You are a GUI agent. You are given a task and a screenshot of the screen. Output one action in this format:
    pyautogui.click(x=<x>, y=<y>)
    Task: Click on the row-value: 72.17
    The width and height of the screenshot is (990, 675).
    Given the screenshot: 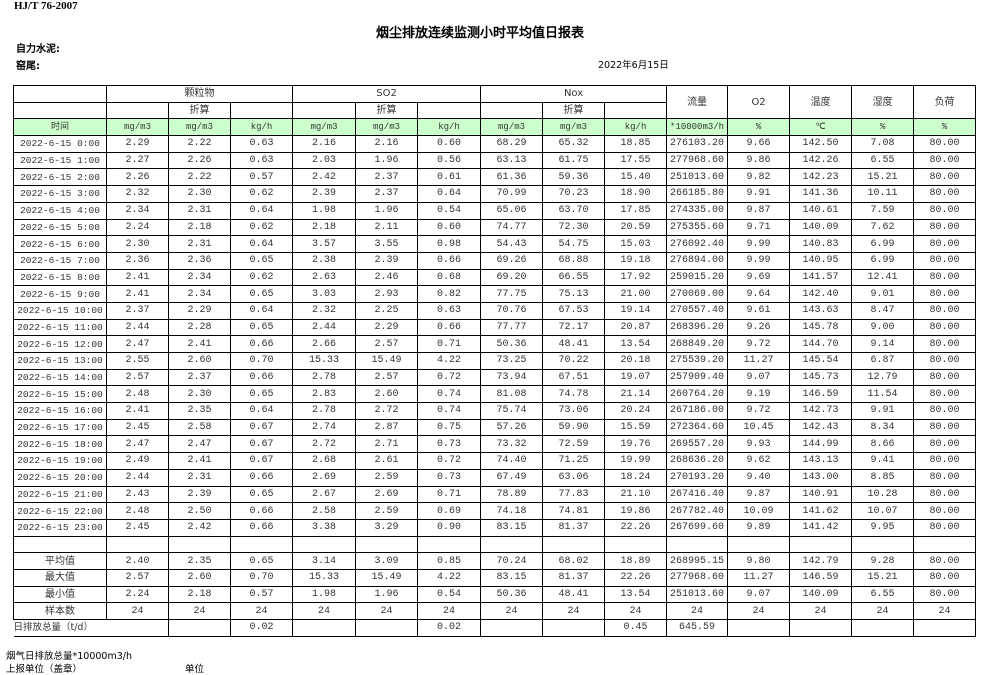 What is the action you would take?
    pyautogui.click(x=574, y=327)
    